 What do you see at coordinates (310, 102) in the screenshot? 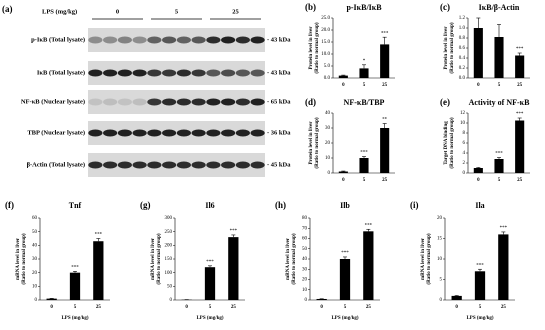
I see `panel-label: (d)` at bounding box center [310, 102].